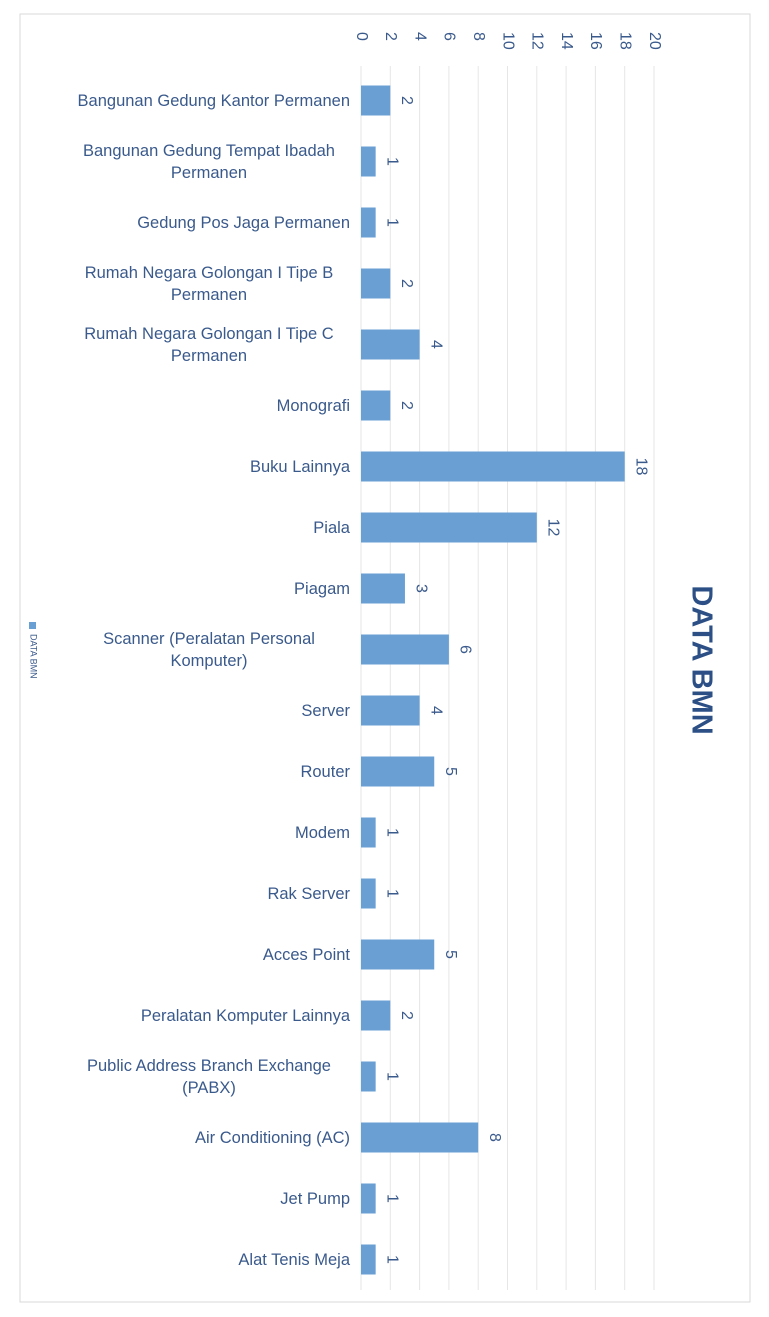 This screenshot has height=1317, width=769. I want to click on y-tick-label: Gedung Pos Jaga Permanen, so click(243, 222).